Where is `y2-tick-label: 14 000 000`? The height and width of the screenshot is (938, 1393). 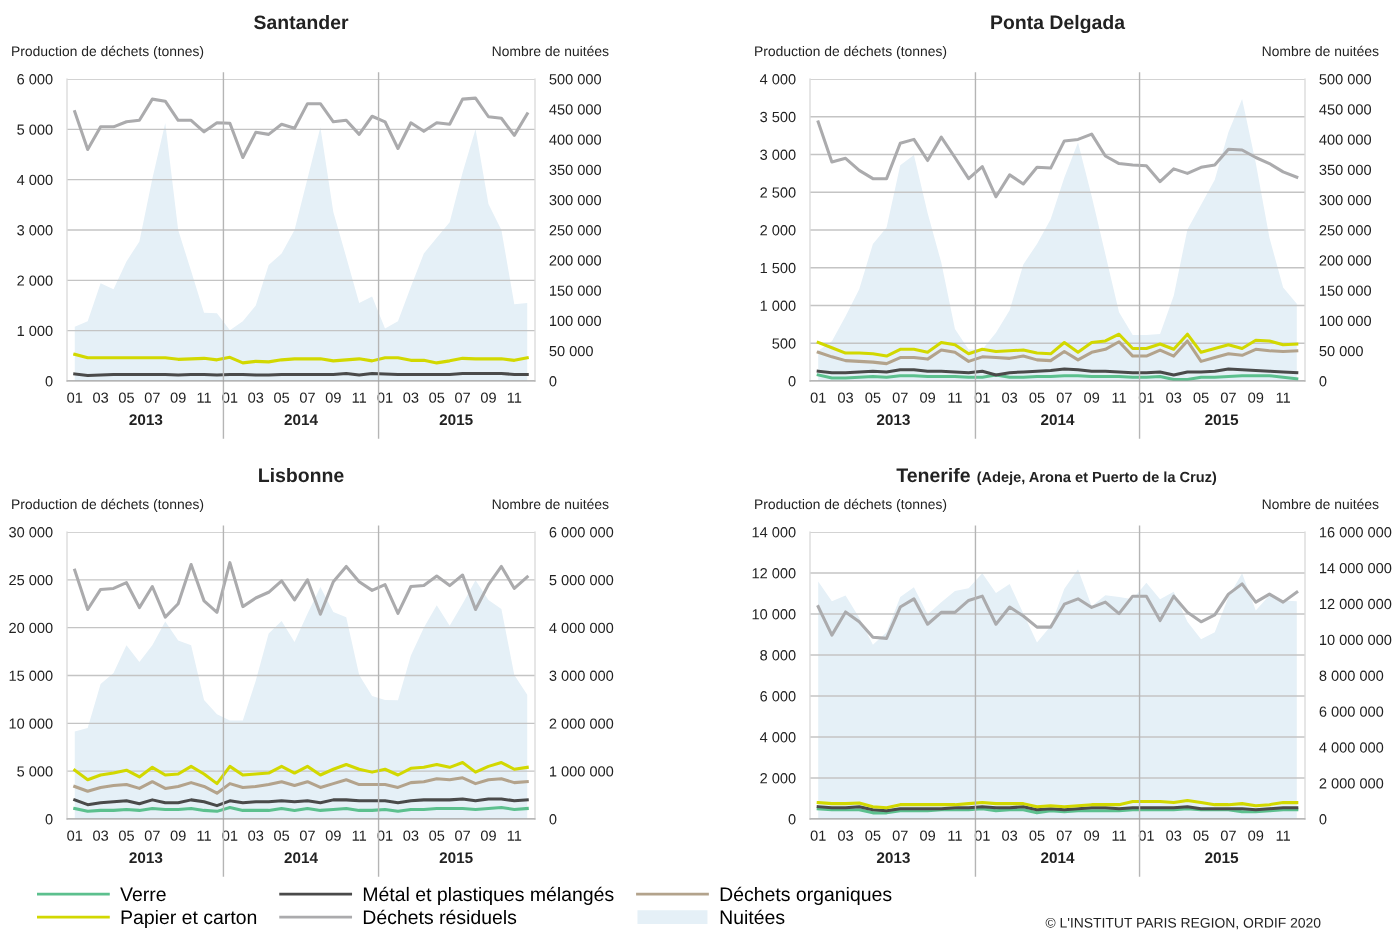
y2-tick-label: 14 000 000 is located at coordinates (1356, 568).